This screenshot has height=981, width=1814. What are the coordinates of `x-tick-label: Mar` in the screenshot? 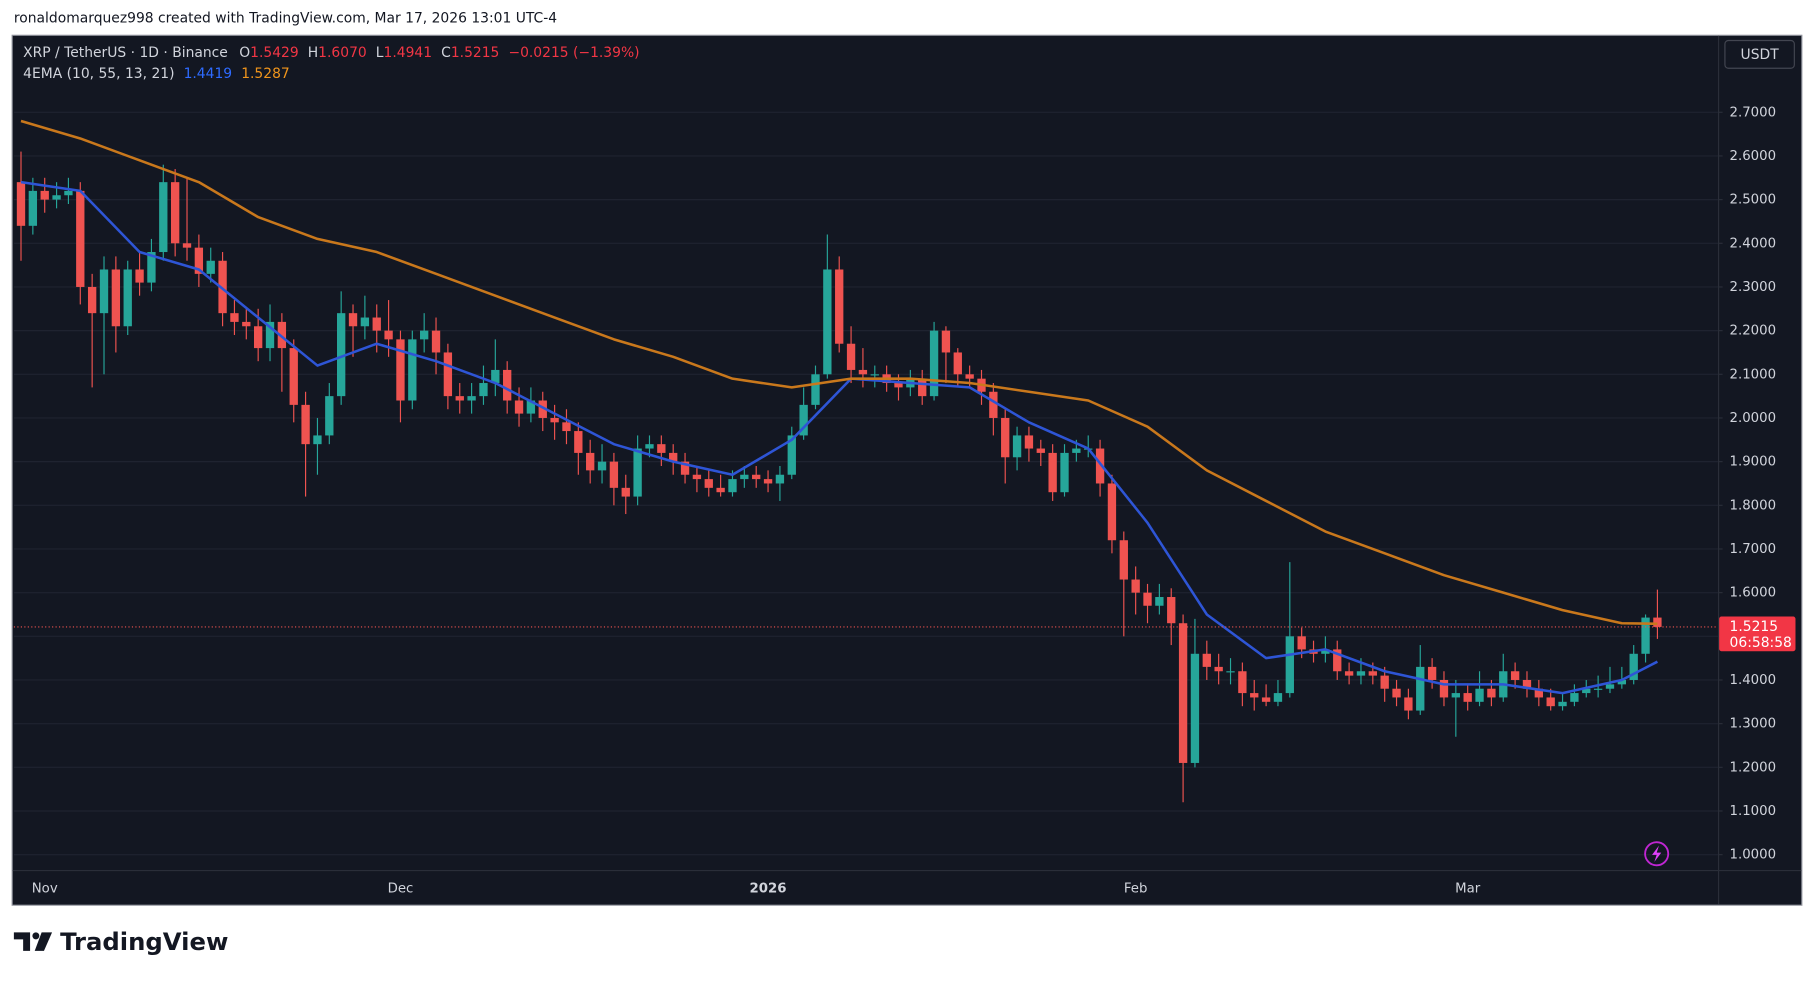 It's located at (1468, 888).